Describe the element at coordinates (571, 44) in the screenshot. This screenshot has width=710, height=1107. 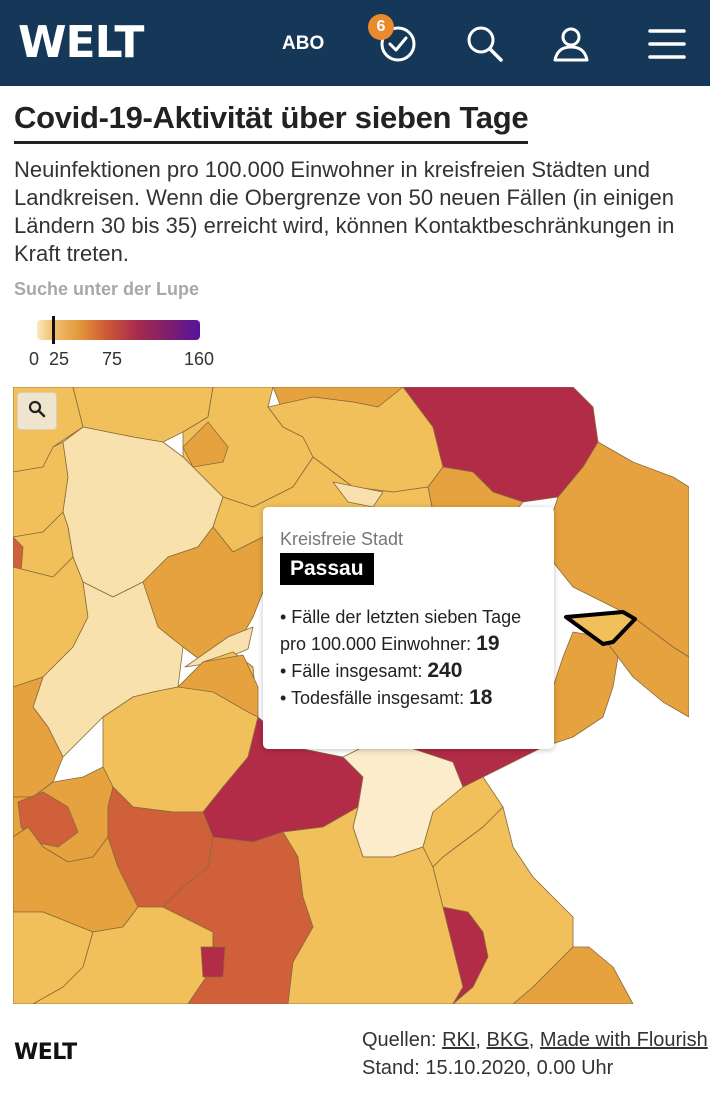
I see `user-icon` at that location.